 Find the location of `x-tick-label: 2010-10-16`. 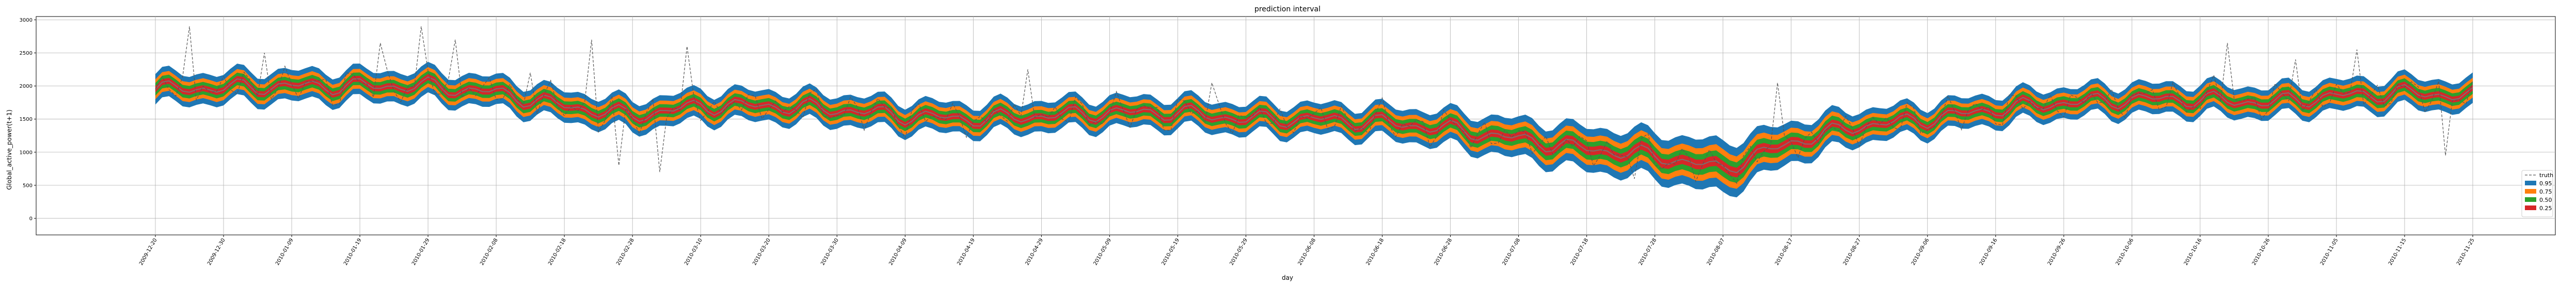

x-tick-label: 2010-10-16 is located at coordinates (2193, 251).